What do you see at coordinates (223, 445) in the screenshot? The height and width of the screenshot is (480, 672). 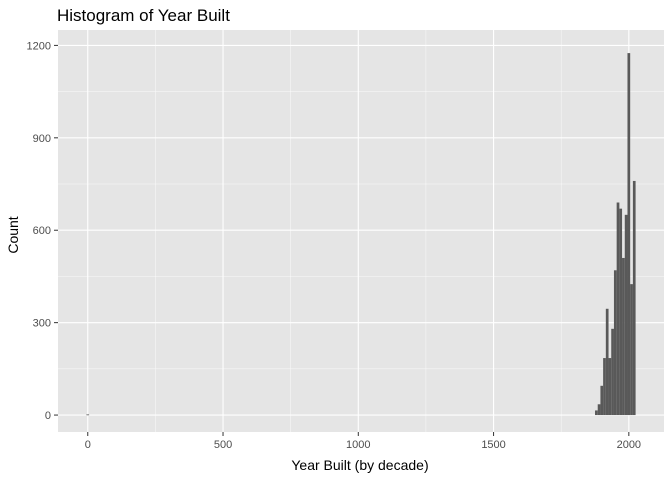 I see `x-tick-label: 500` at bounding box center [223, 445].